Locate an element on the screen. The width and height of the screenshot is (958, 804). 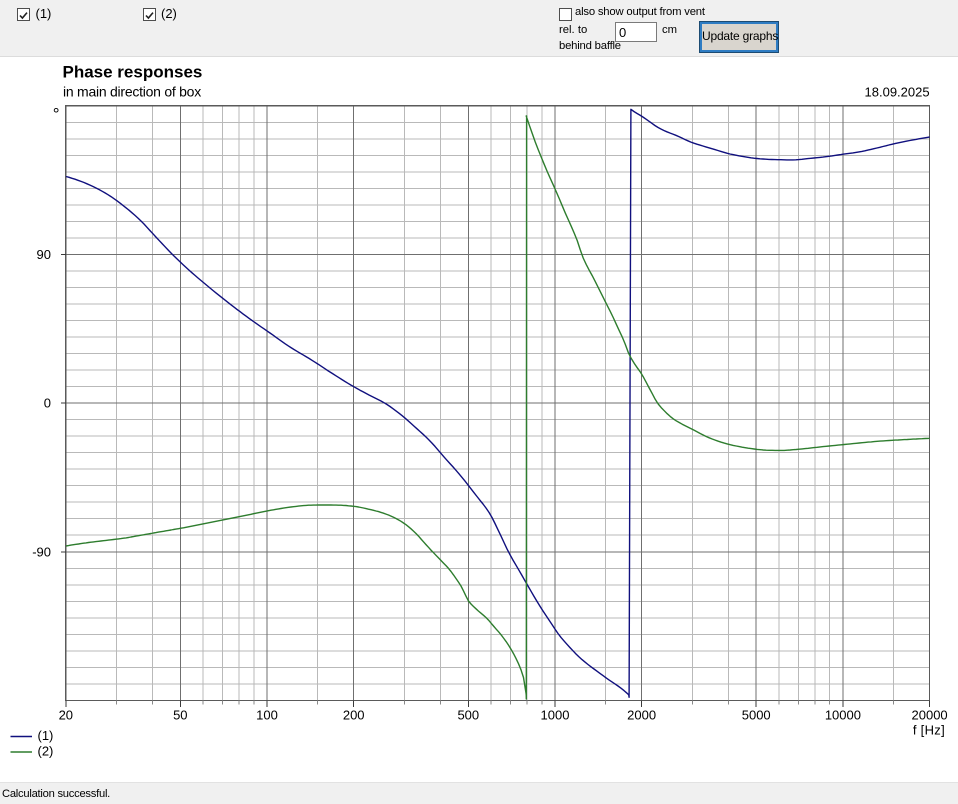
svg-text: 20000 is located at coordinates (930, 715).